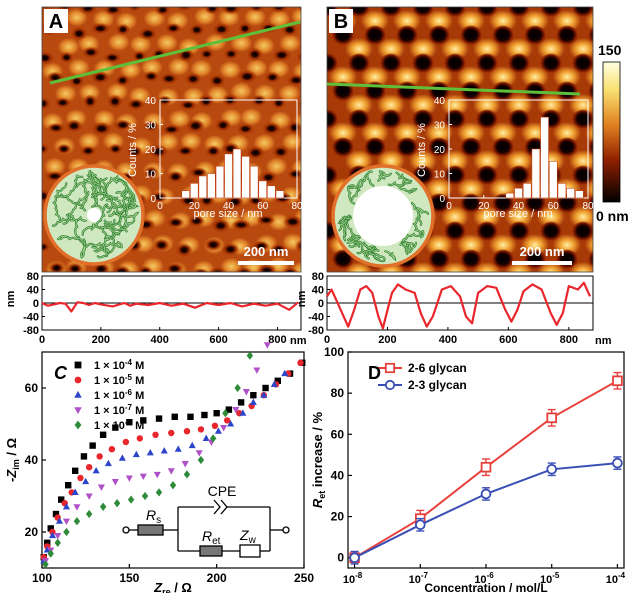 This screenshot has width=635, height=593. I want to click on panel-a-inset-ylabel: Counts / %, so click(133, 150).